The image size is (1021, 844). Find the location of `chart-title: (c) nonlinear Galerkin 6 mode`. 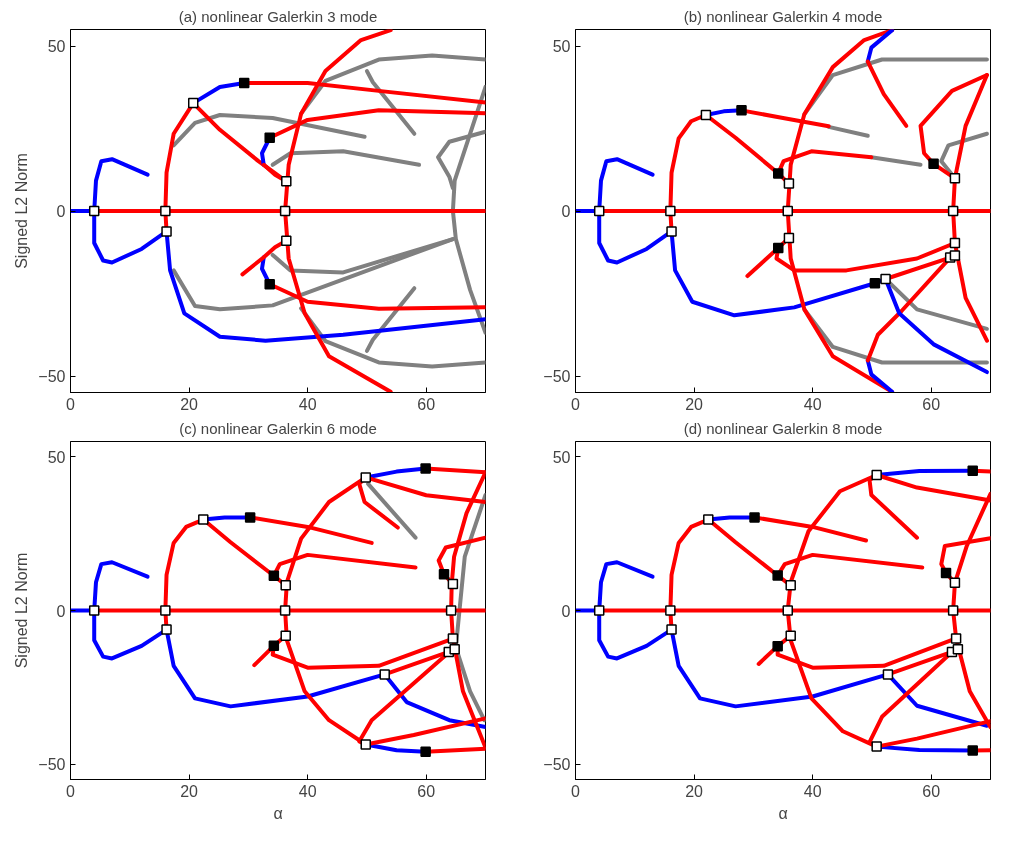

chart-title: (c) nonlinear Galerkin 6 mode is located at coordinates (278, 428).